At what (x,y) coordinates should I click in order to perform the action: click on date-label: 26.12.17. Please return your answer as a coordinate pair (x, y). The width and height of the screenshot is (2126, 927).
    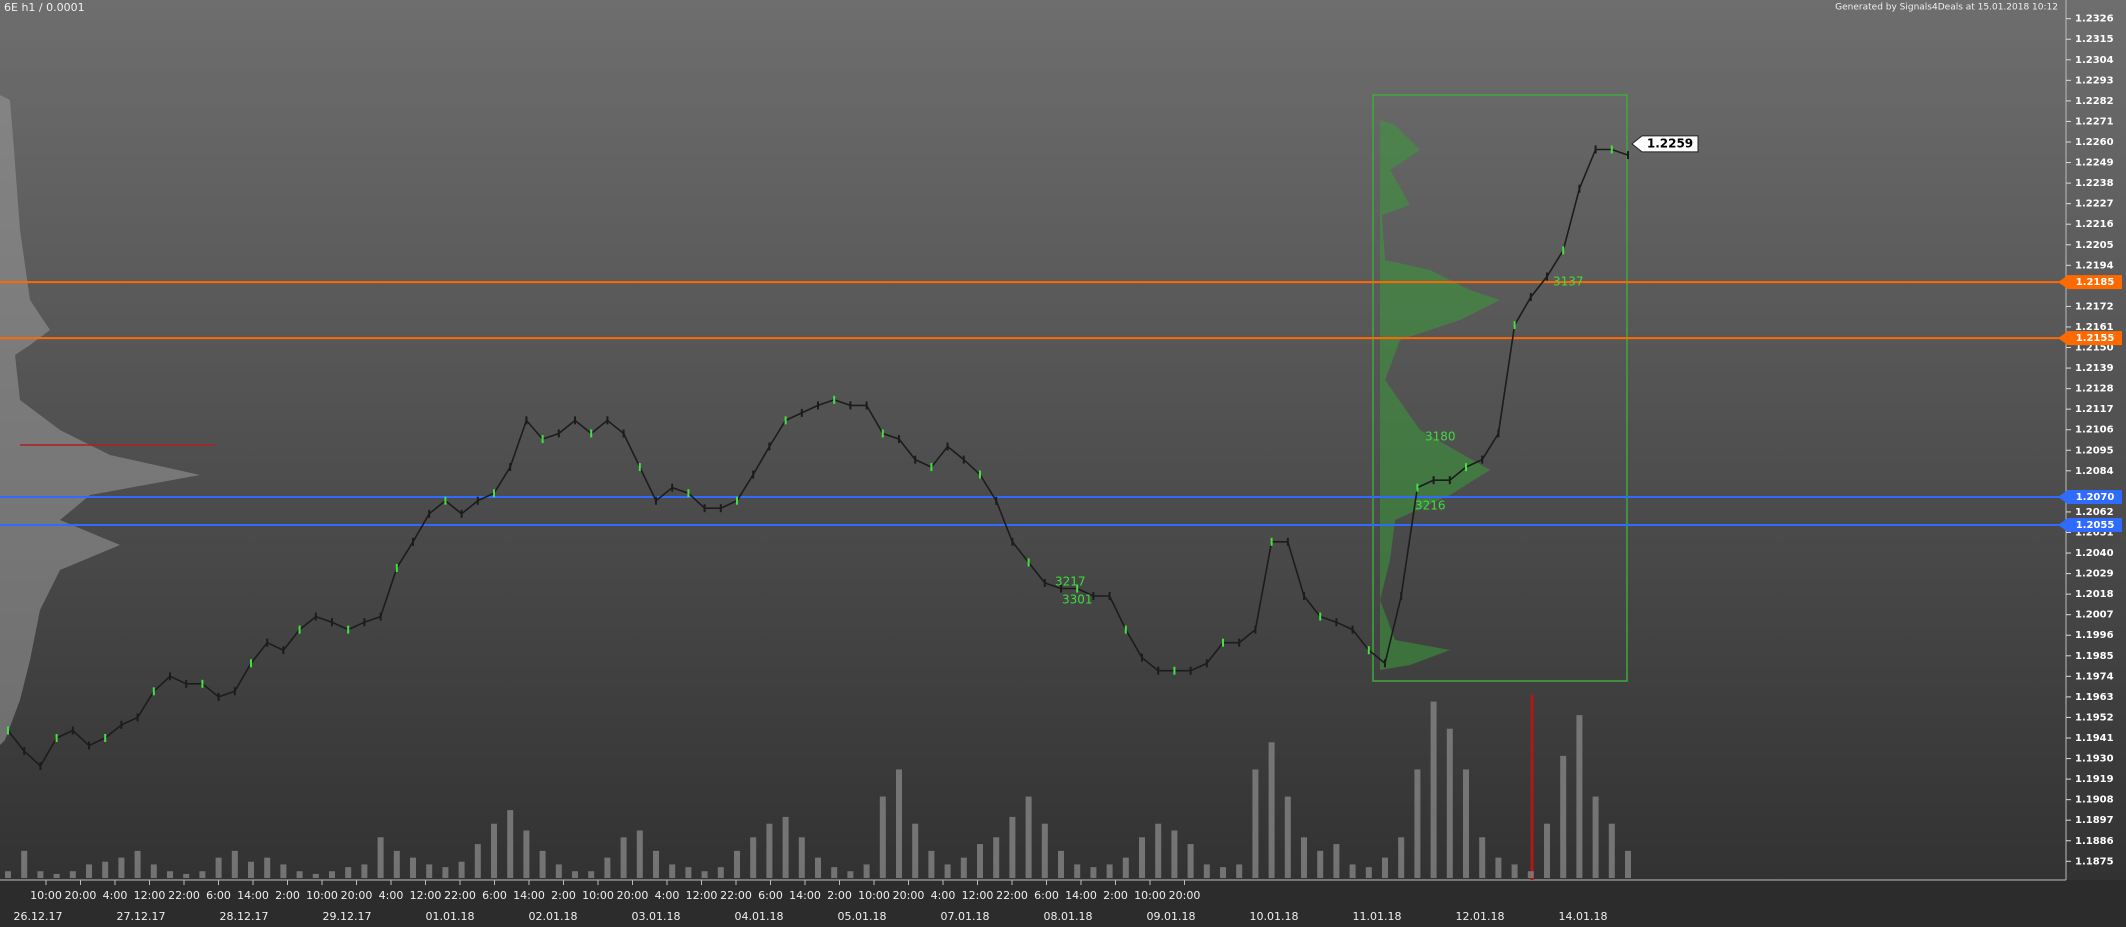
    Looking at the image, I should click on (38, 916).